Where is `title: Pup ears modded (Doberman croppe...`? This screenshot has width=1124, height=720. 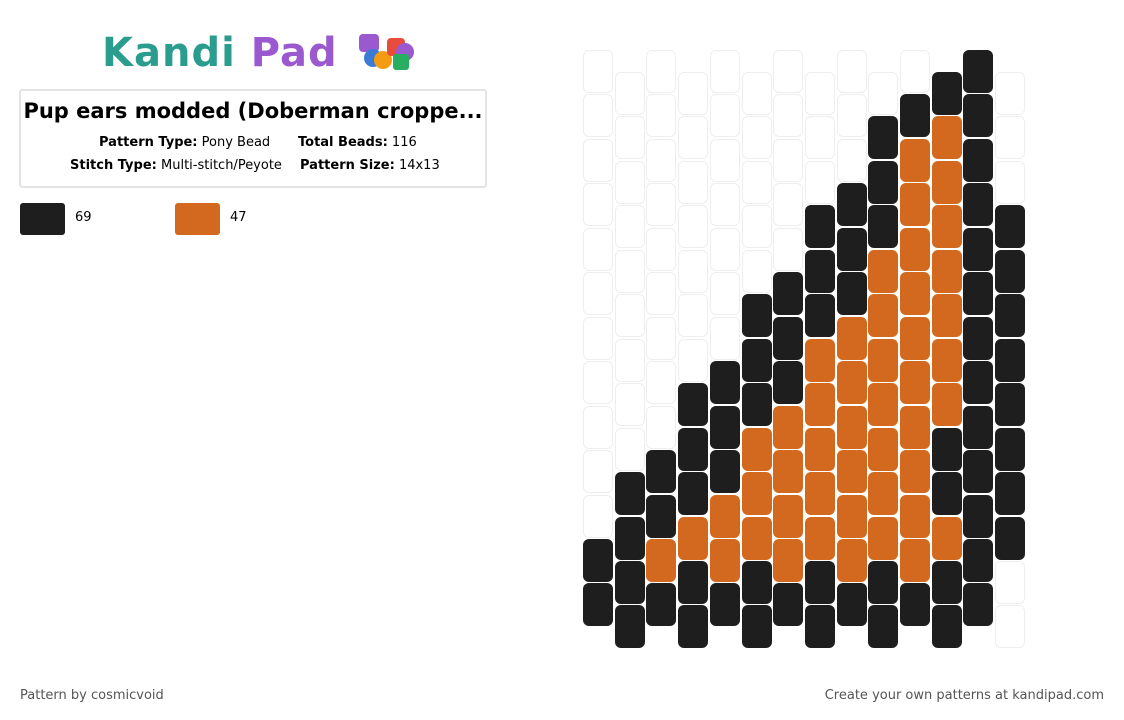
title: Pup ears modded (Doberman croppe... is located at coordinates (253, 111).